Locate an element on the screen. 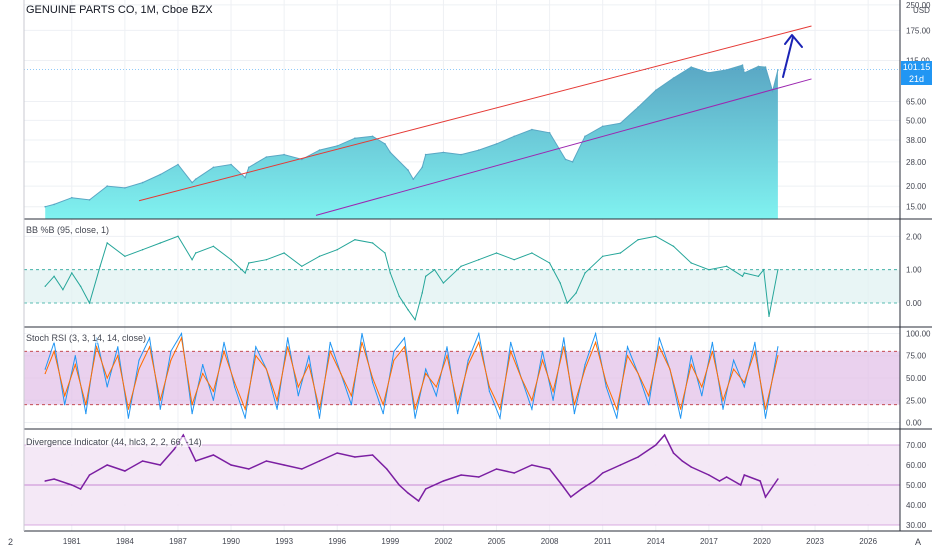 The width and height of the screenshot is (932, 550). y-tick-label: 20.00 is located at coordinates (916, 186).